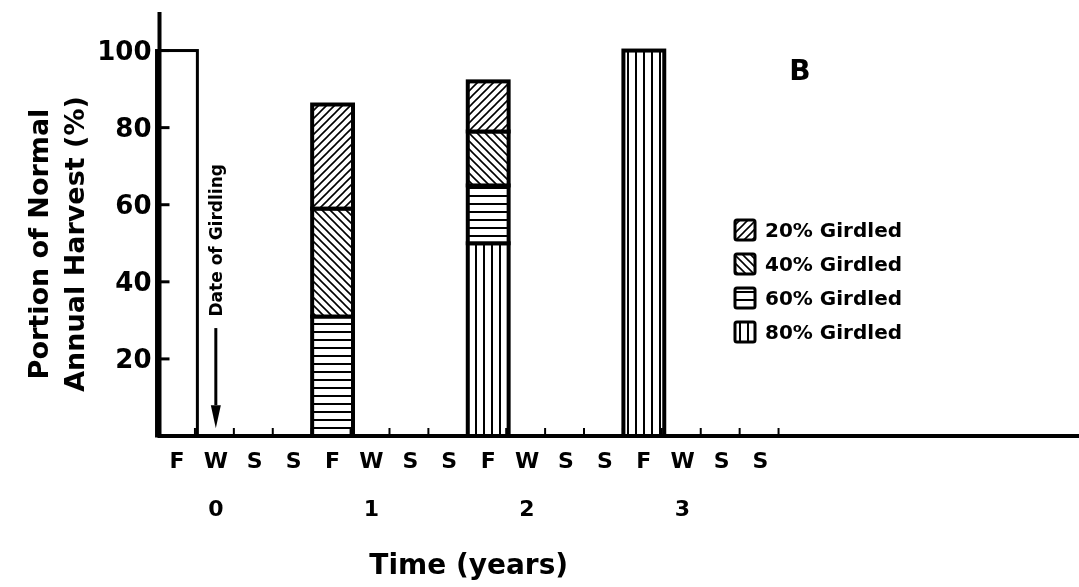 The height and width of the screenshot is (587, 1079). What do you see at coordinates (682, 508) in the screenshot?
I see `x2-tick-label: 3` at bounding box center [682, 508].